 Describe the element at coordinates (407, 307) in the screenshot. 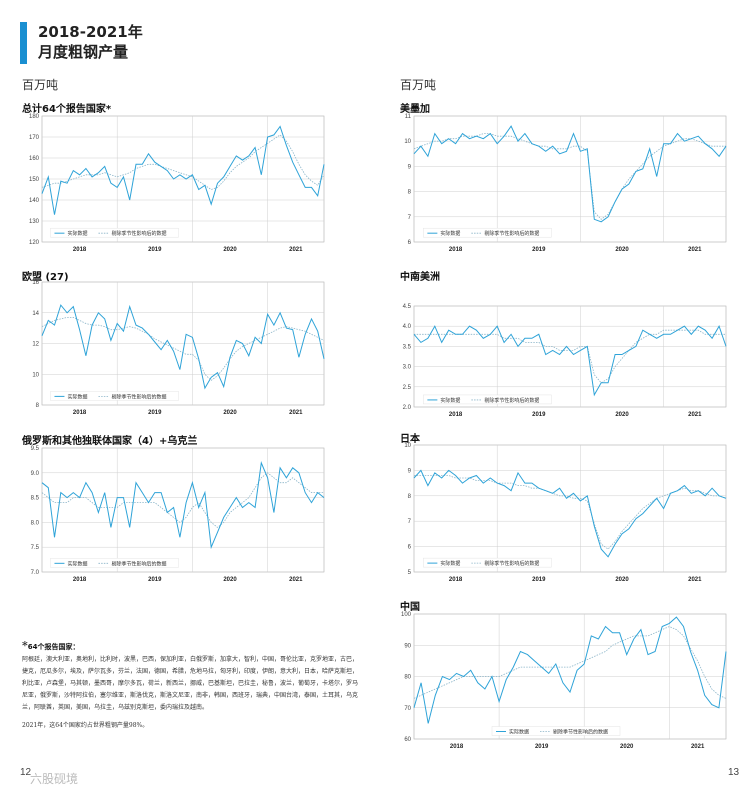

I see `y-tick-label: 4.5` at that location.